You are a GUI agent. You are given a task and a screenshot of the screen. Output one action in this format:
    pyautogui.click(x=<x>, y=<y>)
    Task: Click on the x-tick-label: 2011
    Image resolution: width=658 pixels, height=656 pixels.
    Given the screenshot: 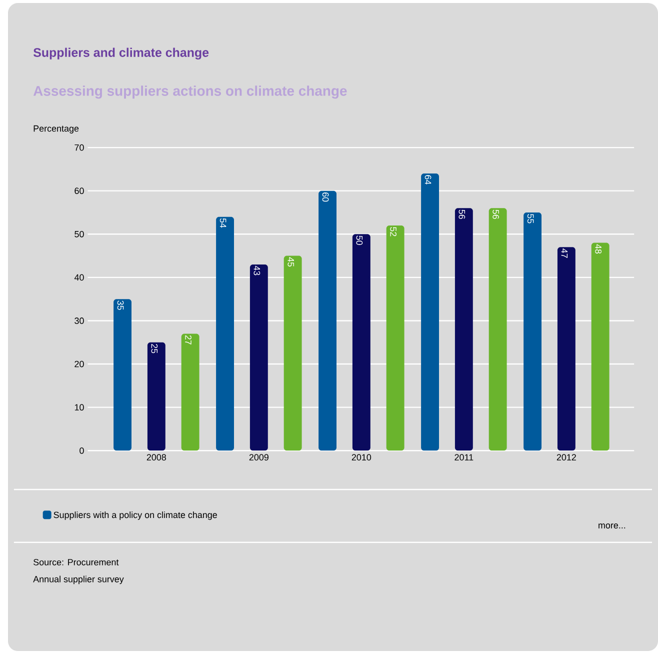 What is the action you would take?
    pyautogui.click(x=464, y=457)
    